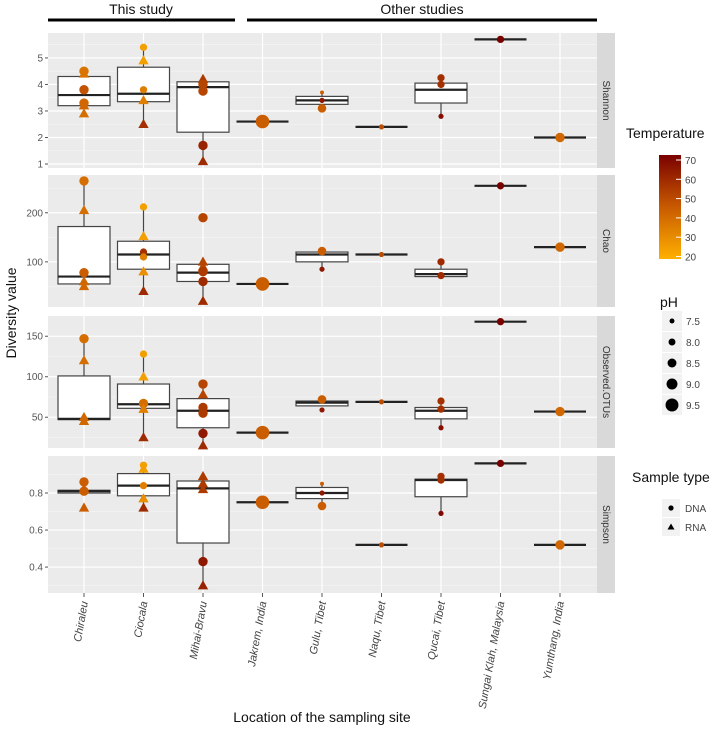 The image size is (720, 729). Describe the element at coordinates (671, 508) in the screenshot. I see `dna-circle-icon` at that location.